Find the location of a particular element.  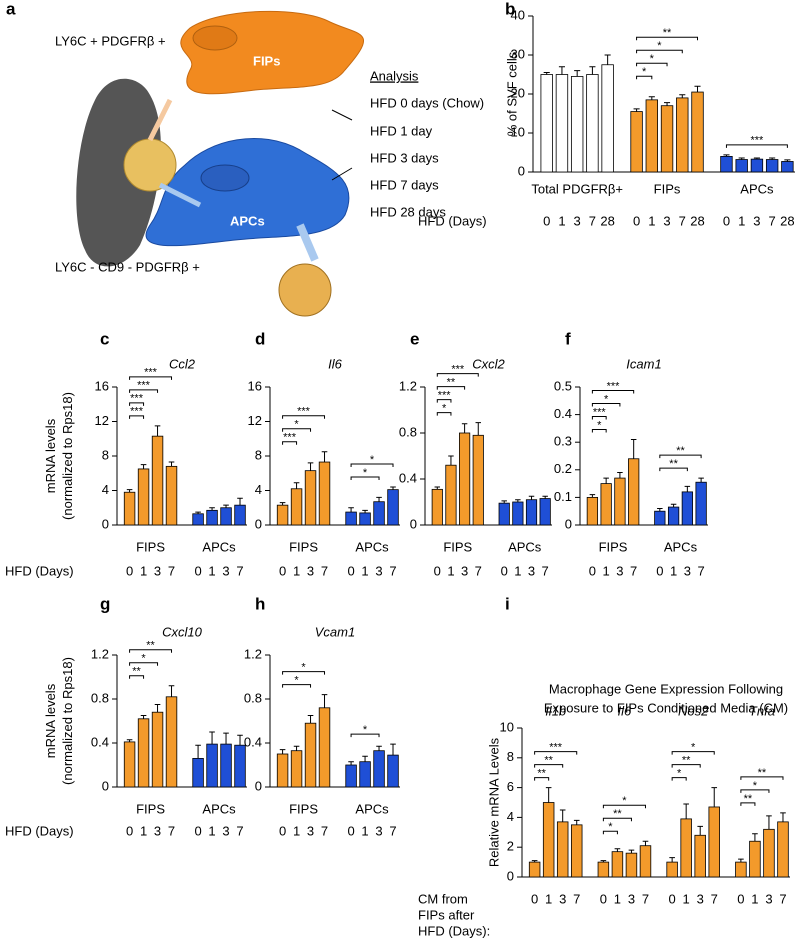

panel-letter: g is located at coordinates (105, 603).